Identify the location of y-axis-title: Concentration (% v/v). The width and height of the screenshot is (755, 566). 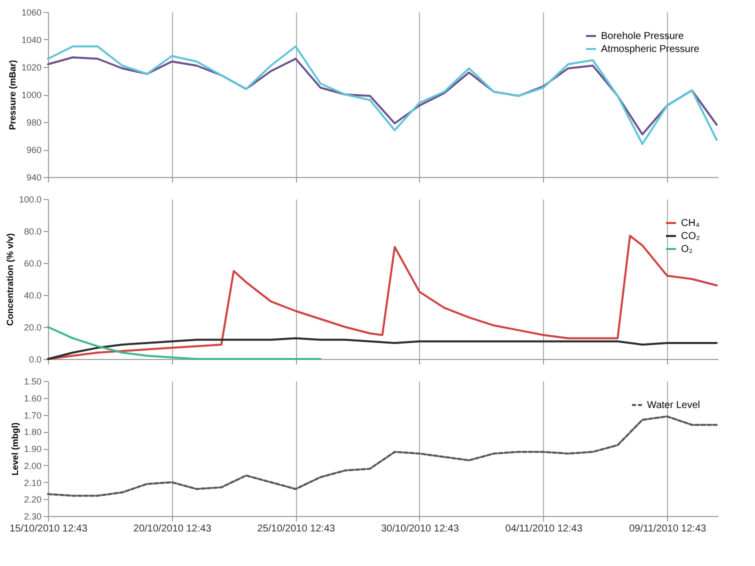
(9, 279).